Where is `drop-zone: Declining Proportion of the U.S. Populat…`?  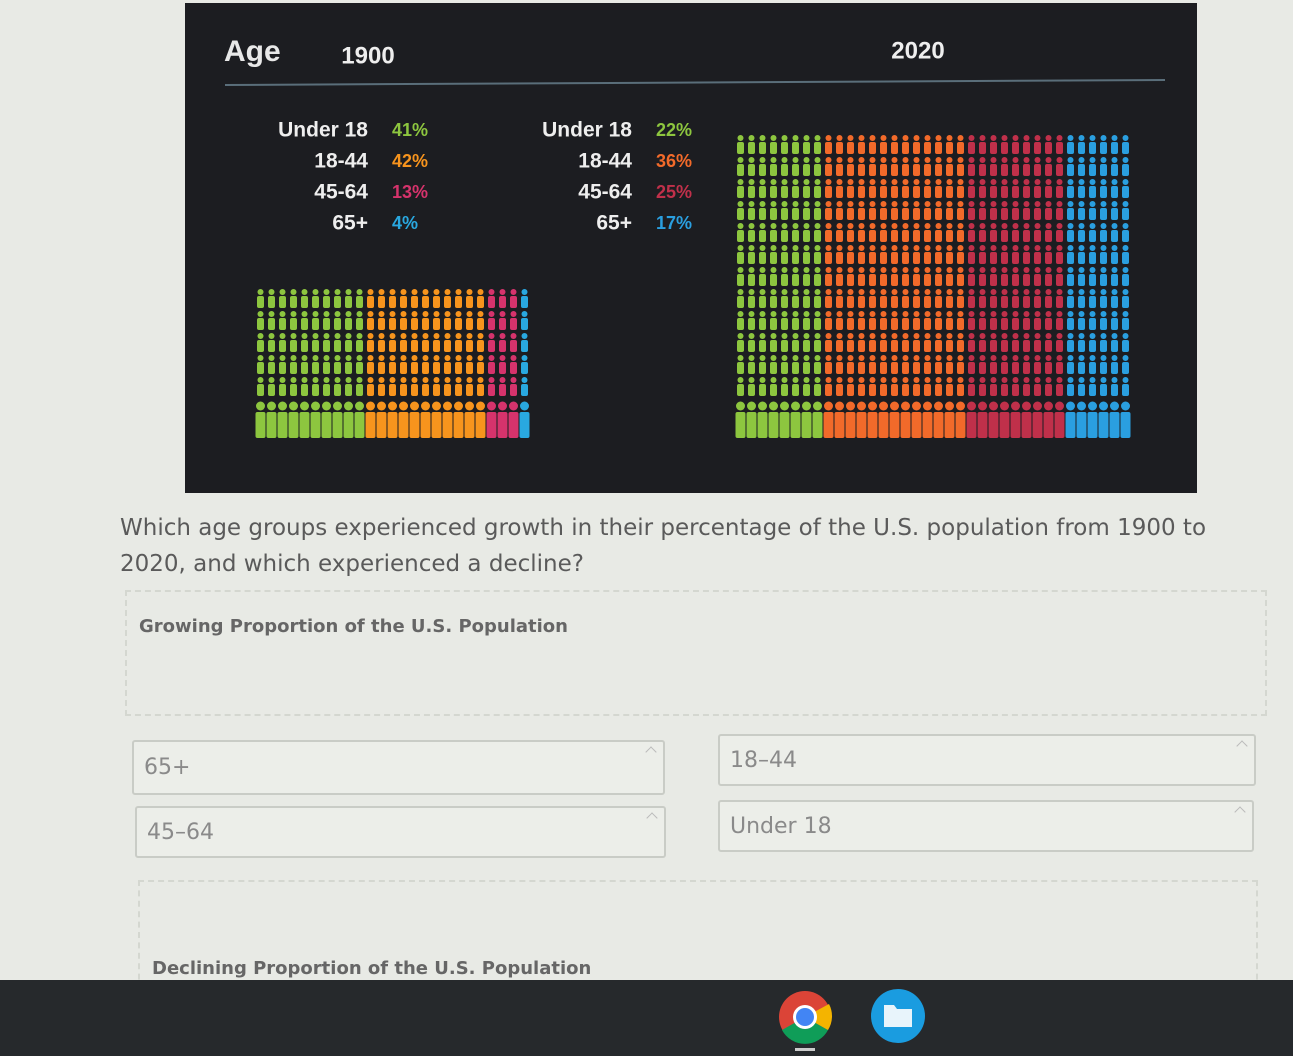
drop-zone: Declining Proportion of the U.S. Populat… is located at coordinates (698, 935).